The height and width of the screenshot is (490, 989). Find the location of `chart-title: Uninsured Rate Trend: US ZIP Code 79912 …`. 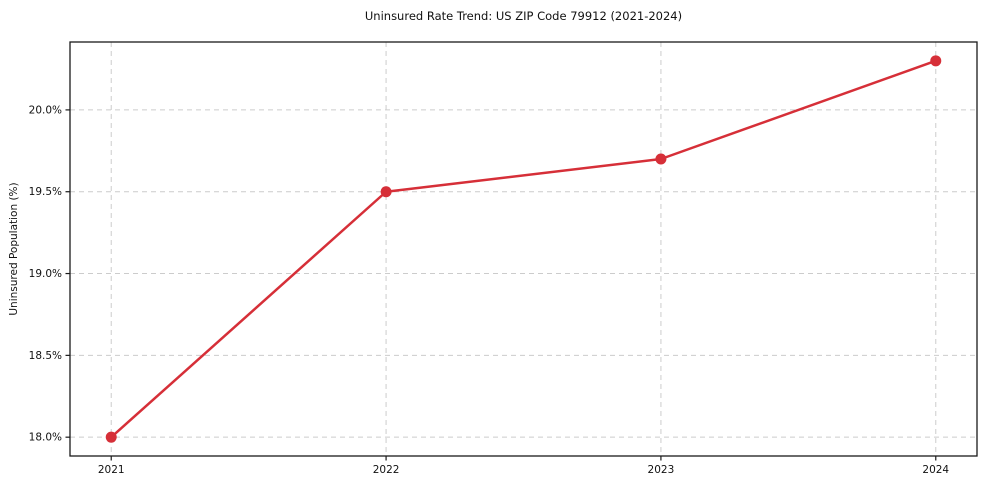

chart-title: Uninsured Rate Trend: US ZIP Code 79912 … is located at coordinates (523, 16).